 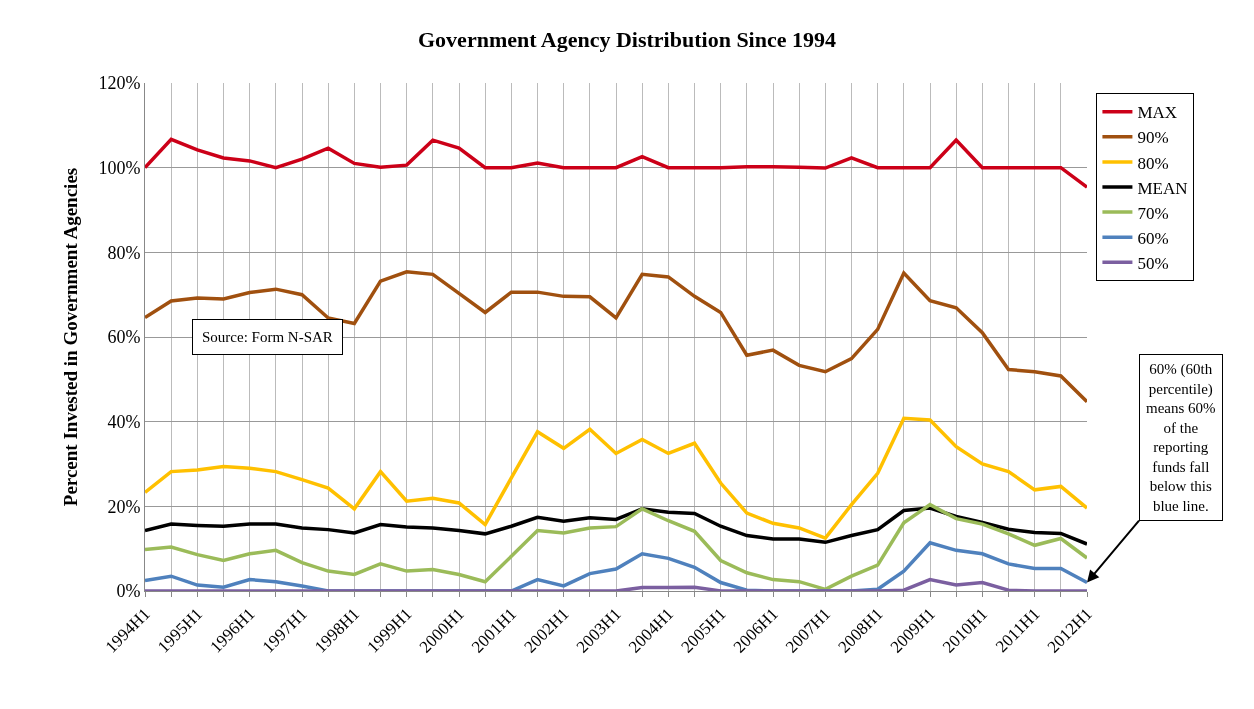 I want to click on y-tick-label: 100%, so click(x=119, y=167).